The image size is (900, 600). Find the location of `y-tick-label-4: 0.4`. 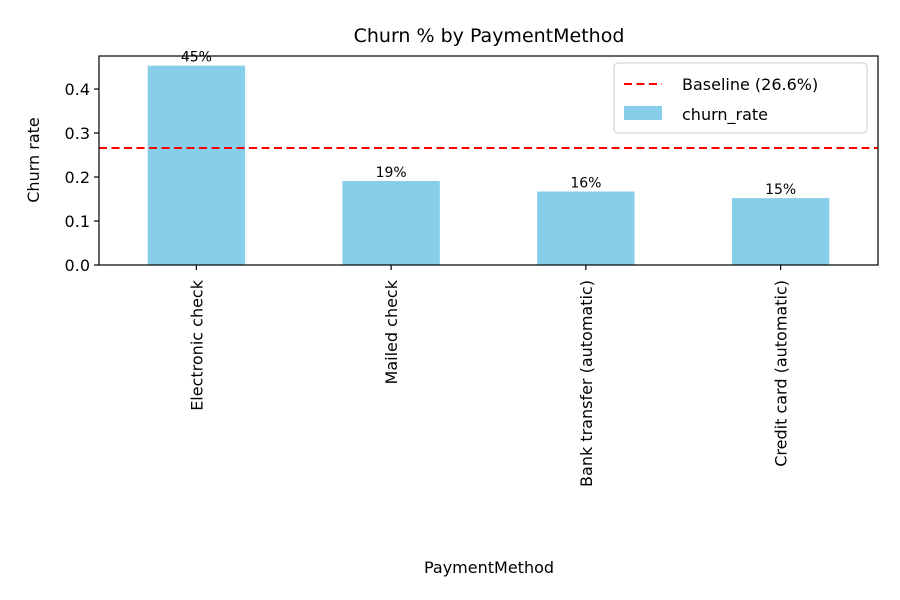

y-tick-label-4: 0.4 is located at coordinates (77, 89).